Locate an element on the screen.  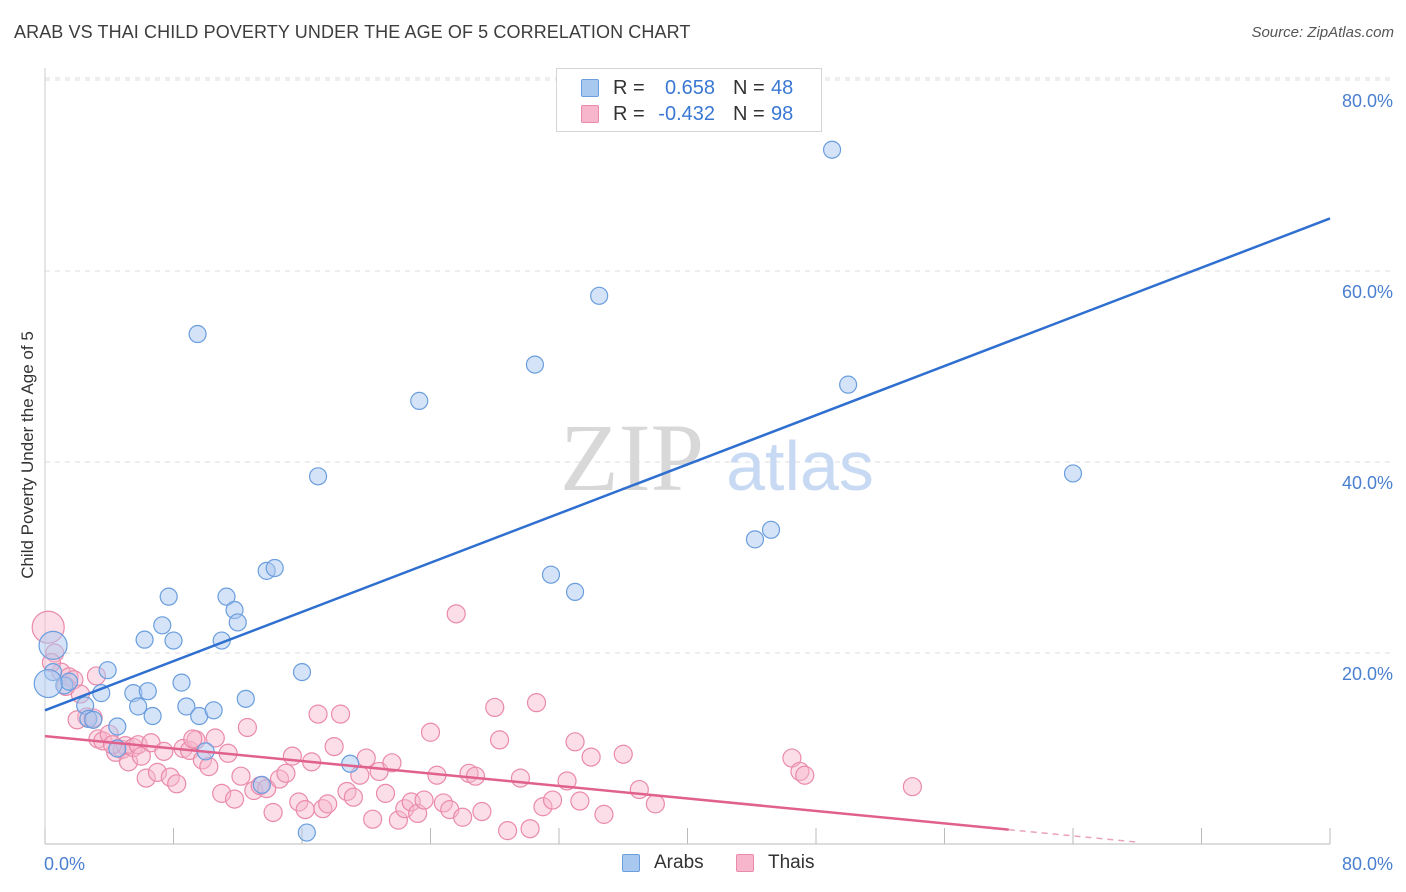
watermark-atlas: atlas is located at coordinates (800, 466).